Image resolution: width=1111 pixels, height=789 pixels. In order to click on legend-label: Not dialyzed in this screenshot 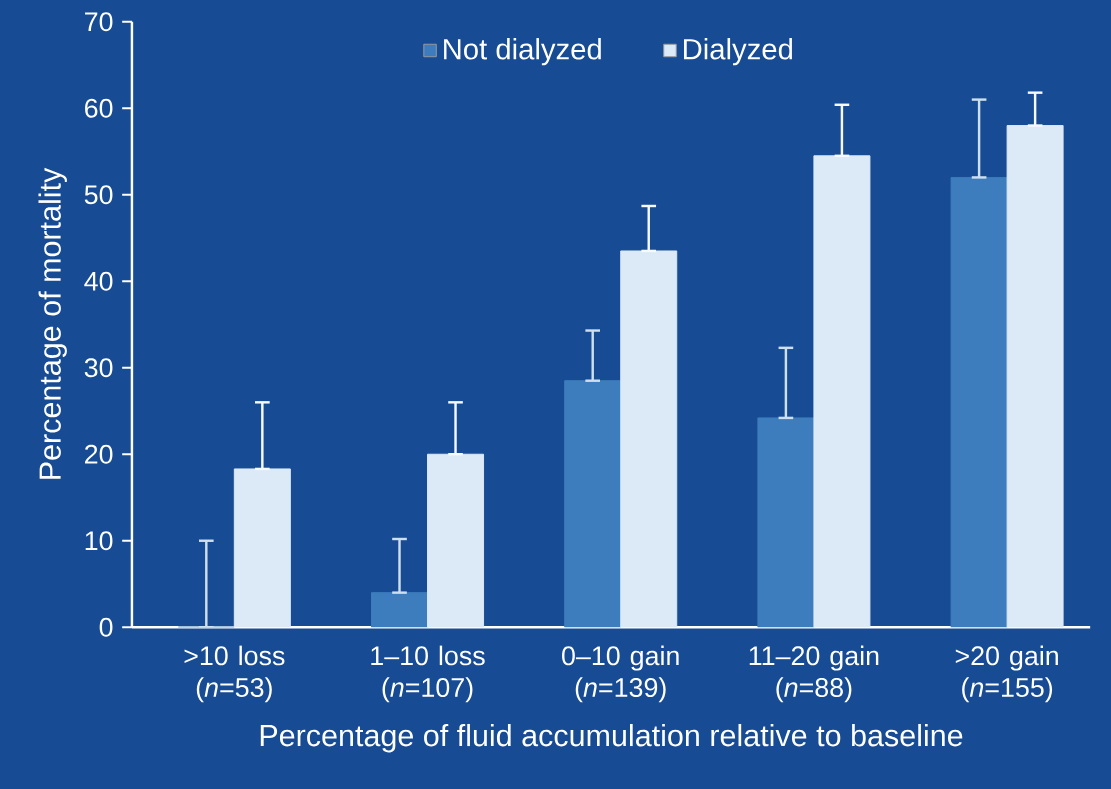, I will do `click(522, 52)`.